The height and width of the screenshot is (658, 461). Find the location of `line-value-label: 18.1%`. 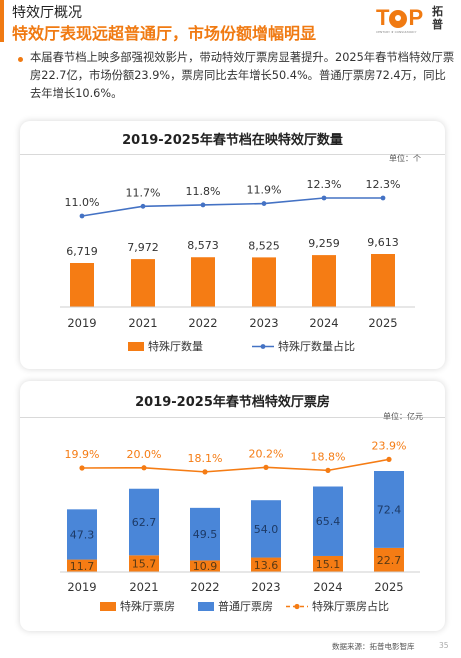

line-value-label: 18.1% is located at coordinates (205, 458).